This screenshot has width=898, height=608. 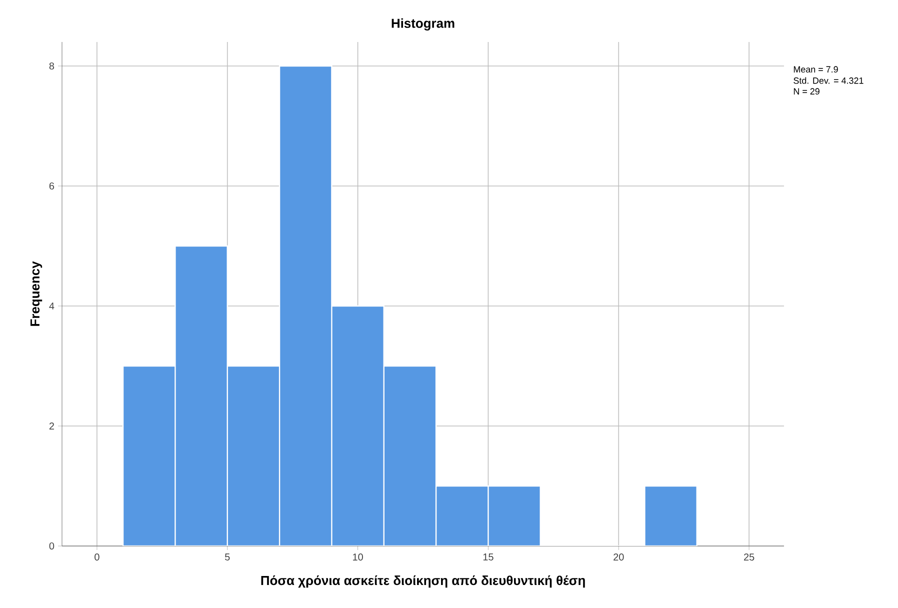 What do you see at coordinates (51, 426) in the screenshot?
I see `y-tick-label: 2` at bounding box center [51, 426].